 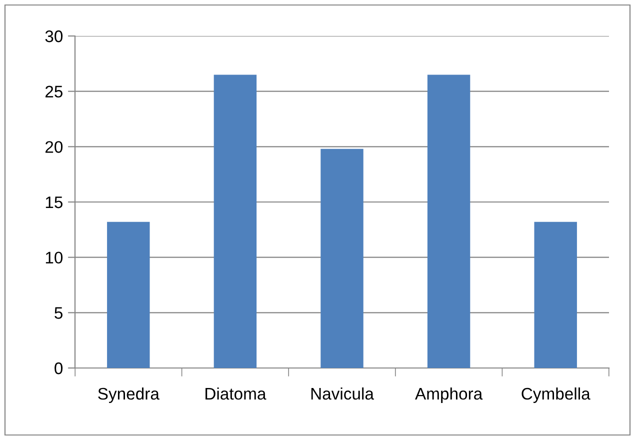 What do you see at coordinates (129, 395) in the screenshot?
I see `x-tick-label: Synedra` at bounding box center [129, 395].